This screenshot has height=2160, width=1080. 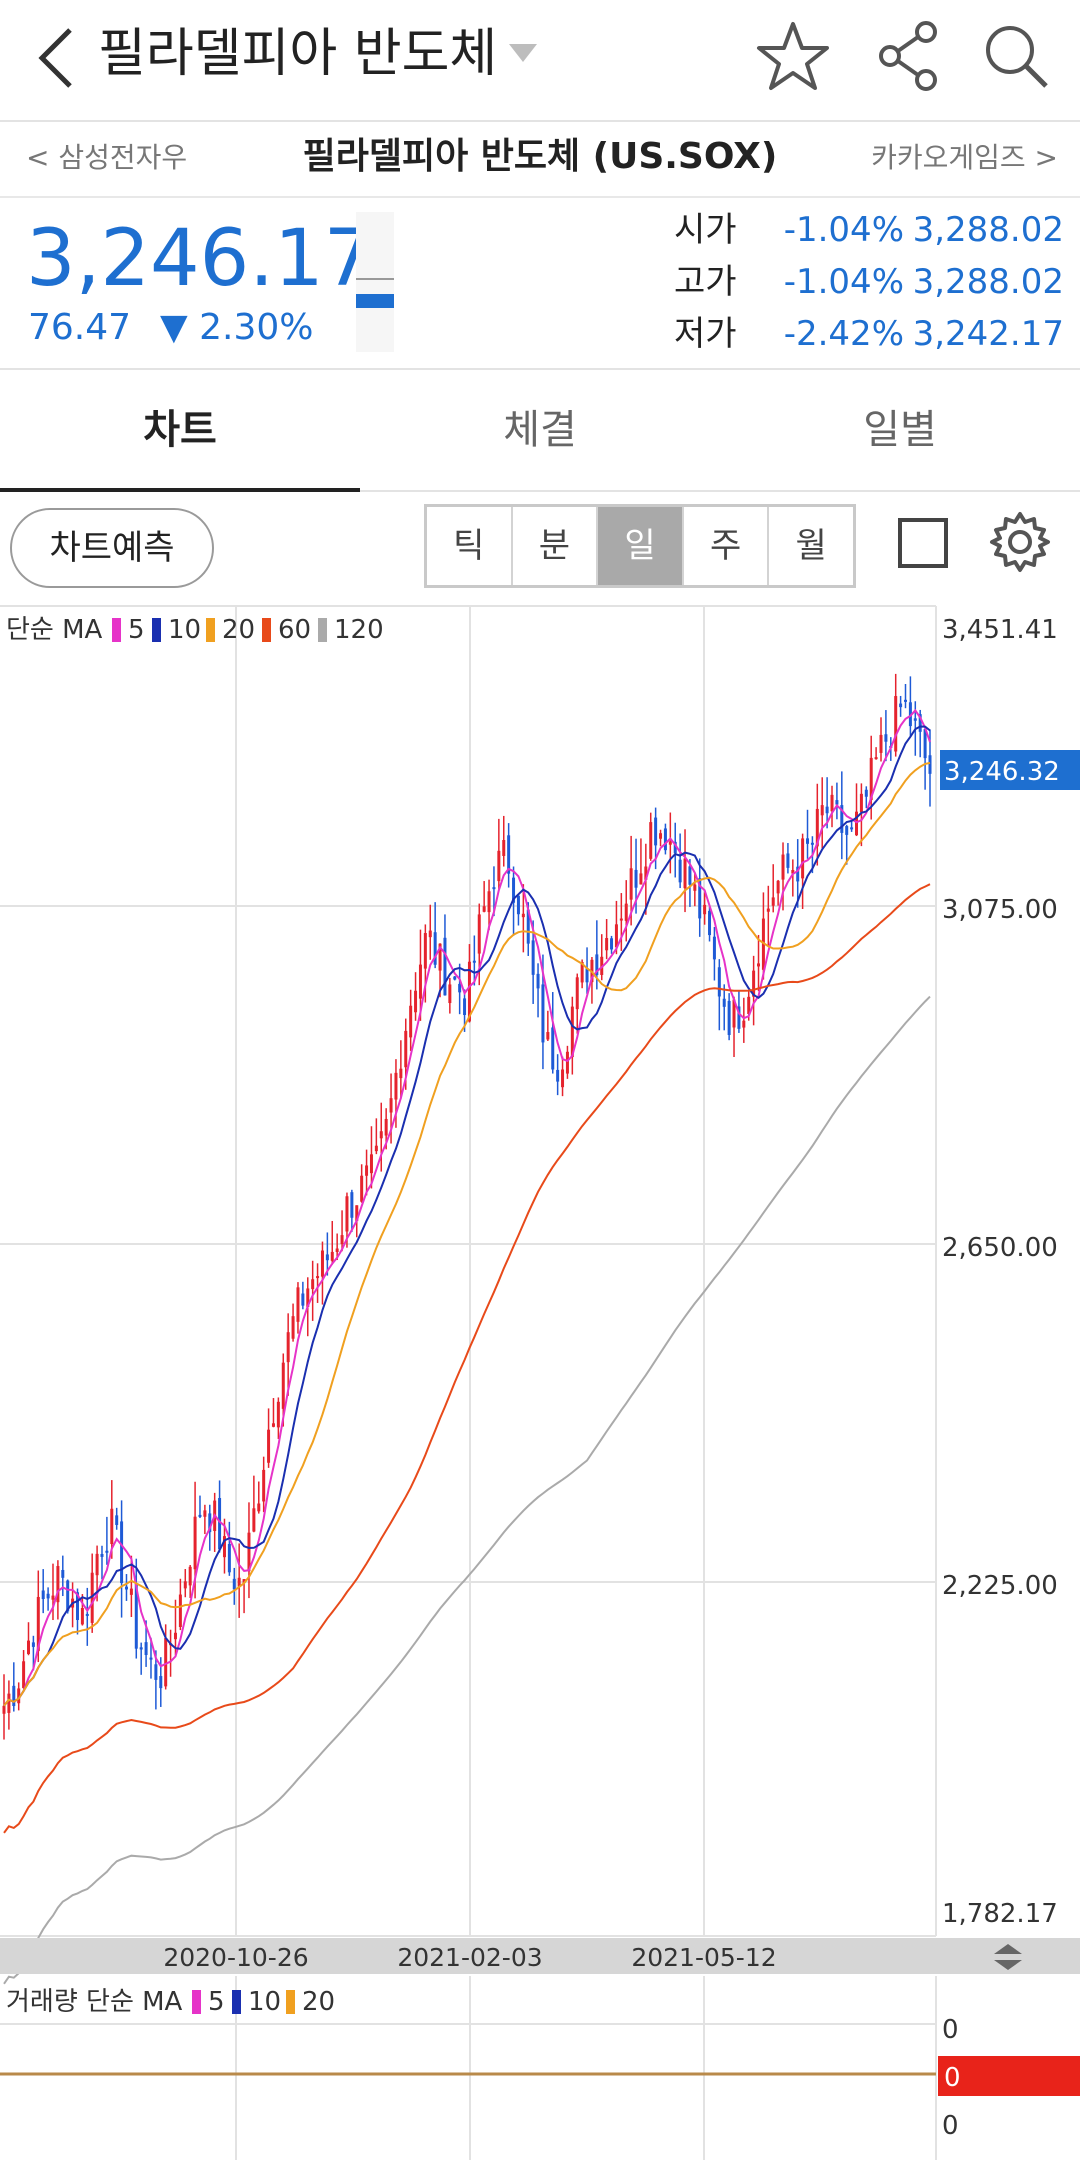 What do you see at coordinates (196, 2002) in the screenshot?
I see `vol-ma5-swatch` at bounding box center [196, 2002].